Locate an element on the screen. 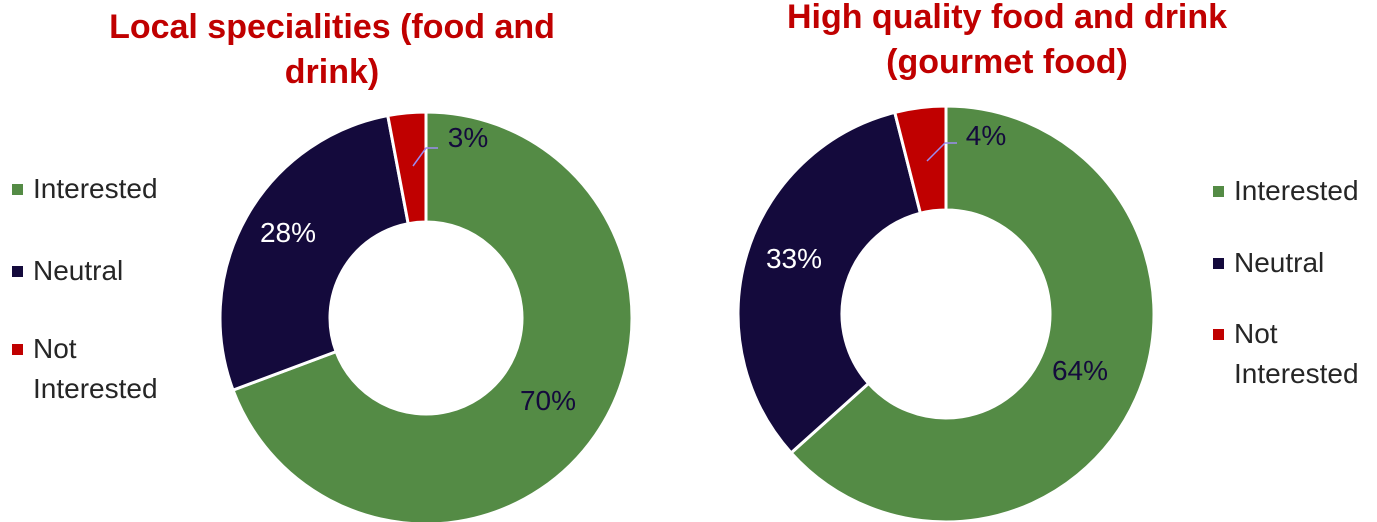 Image resolution: width=1377 pixels, height=522 pixels. slice-neutral is located at coordinates (314, 253).